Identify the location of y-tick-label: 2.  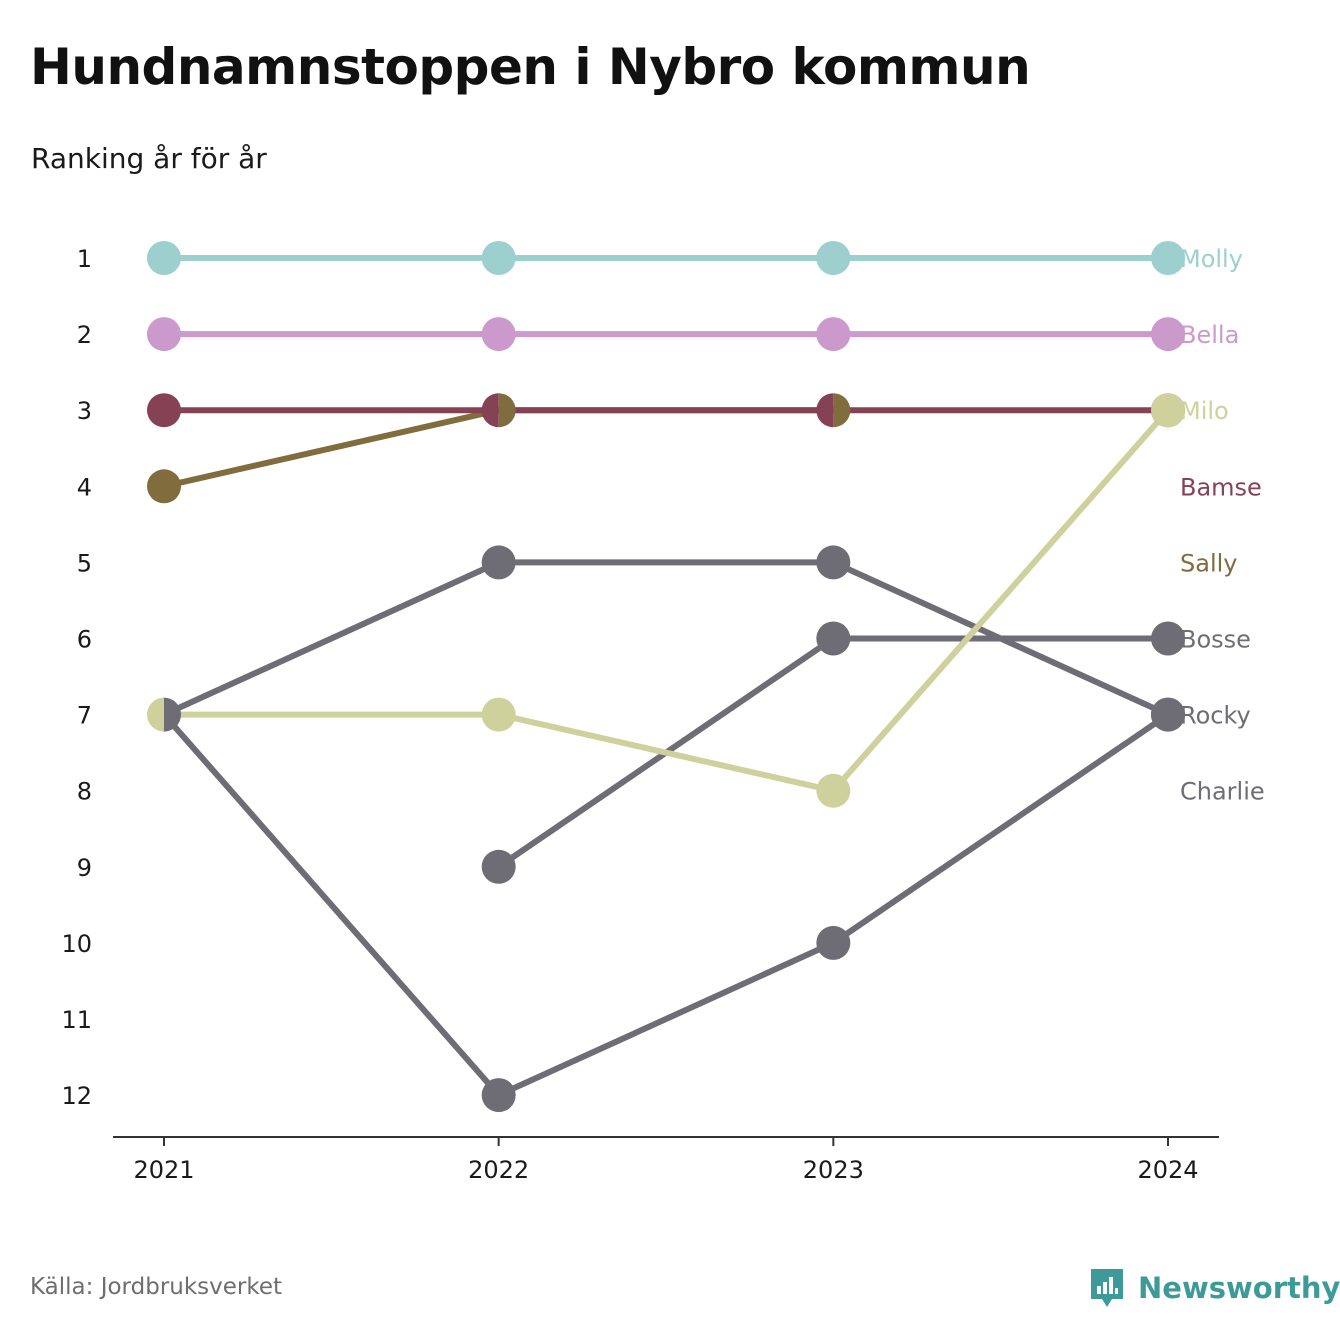
(84, 335).